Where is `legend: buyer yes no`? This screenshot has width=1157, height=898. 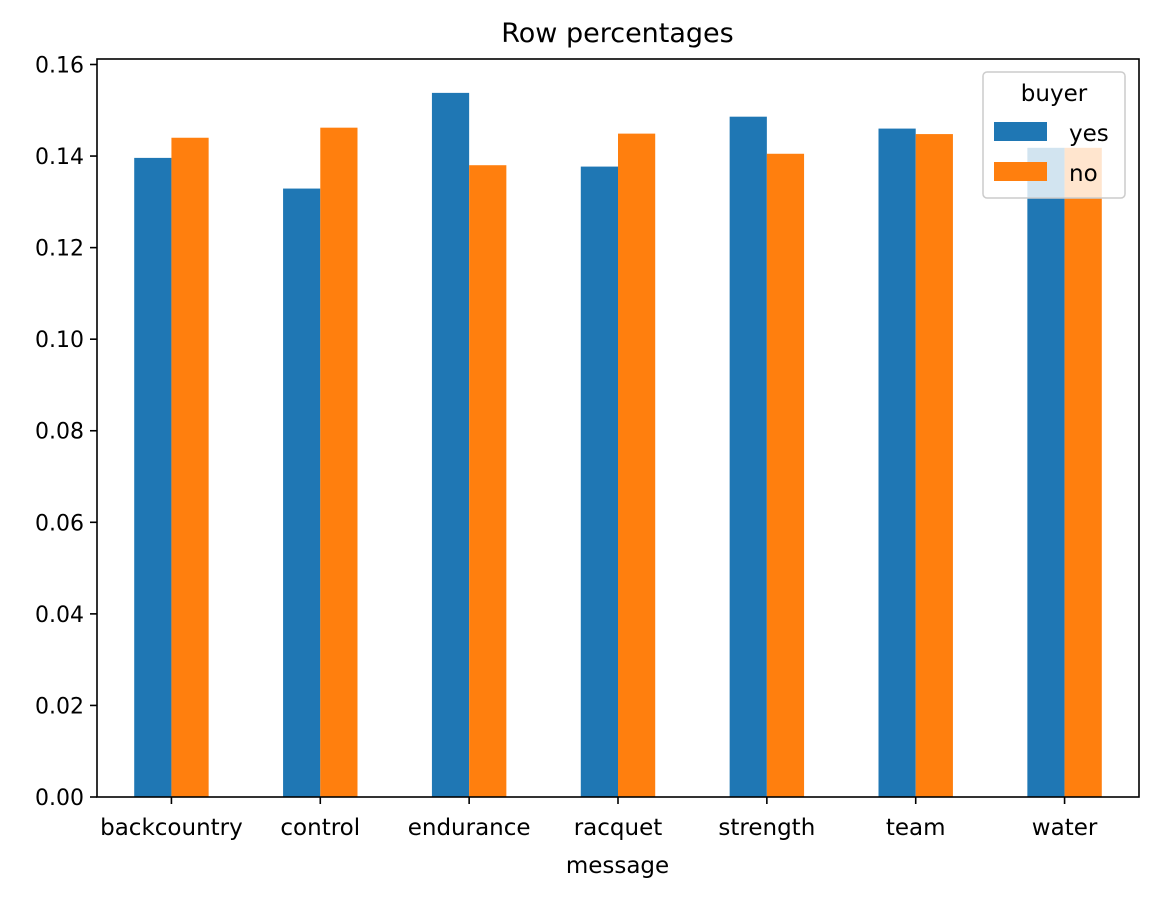 legend: buyer yes no is located at coordinates (1054, 135).